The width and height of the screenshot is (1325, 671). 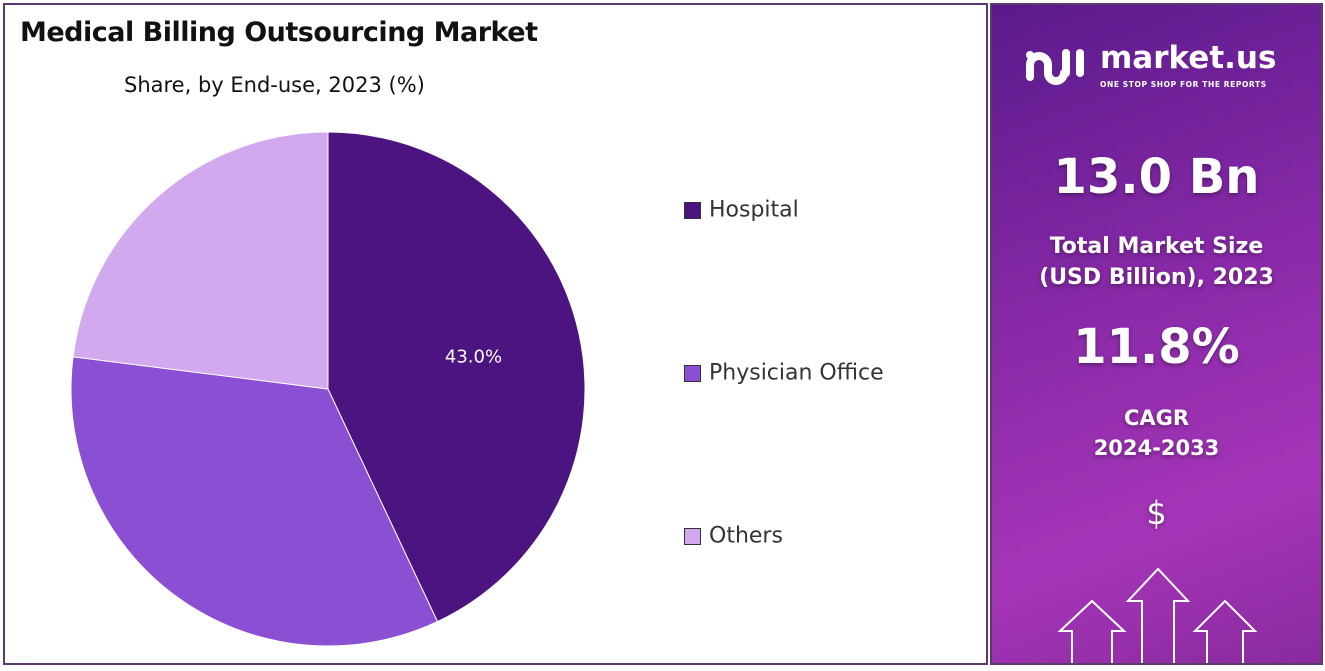 I want to click on legend-label: Others, so click(x=746, y=536).